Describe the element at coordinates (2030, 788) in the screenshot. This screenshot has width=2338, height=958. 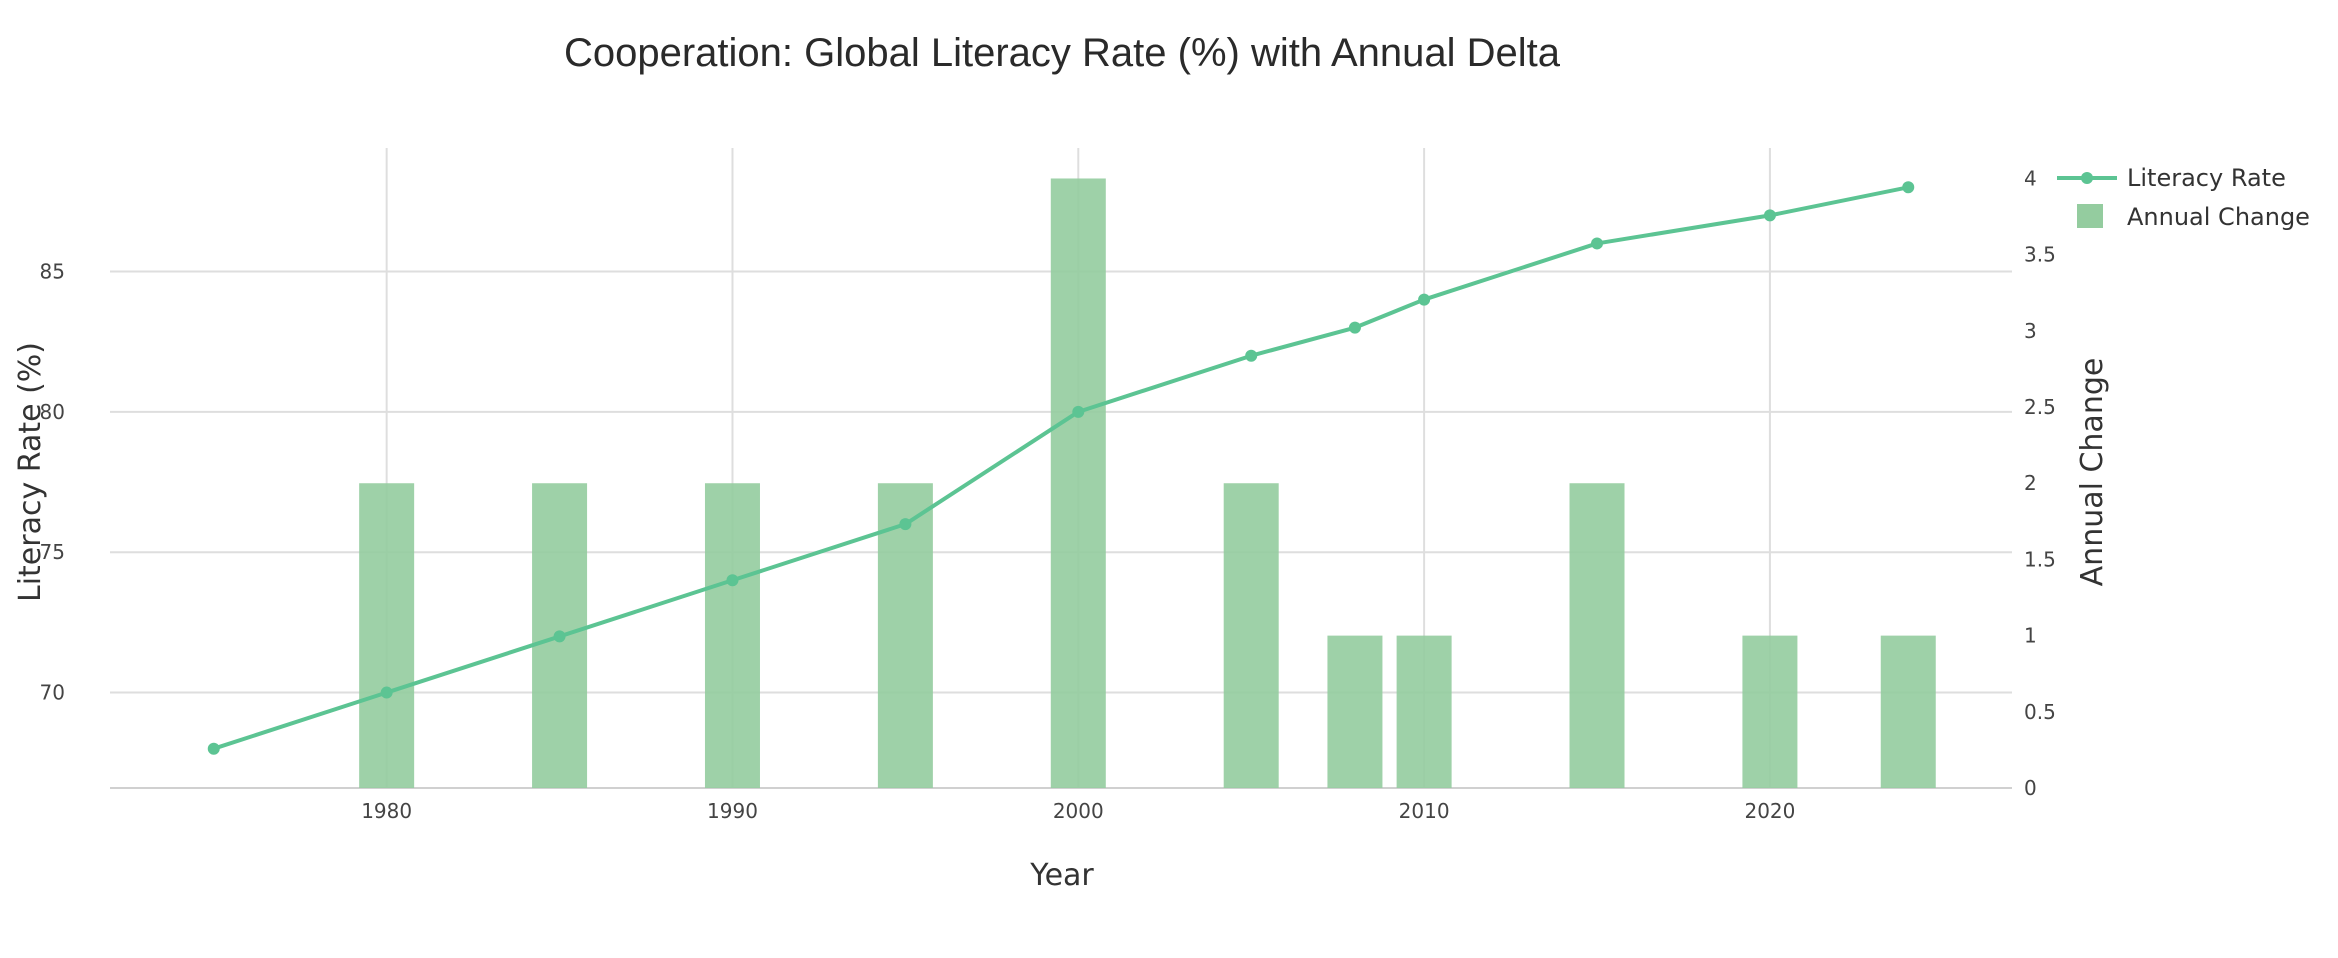
I see `y2-tick-label: 0` at that location.